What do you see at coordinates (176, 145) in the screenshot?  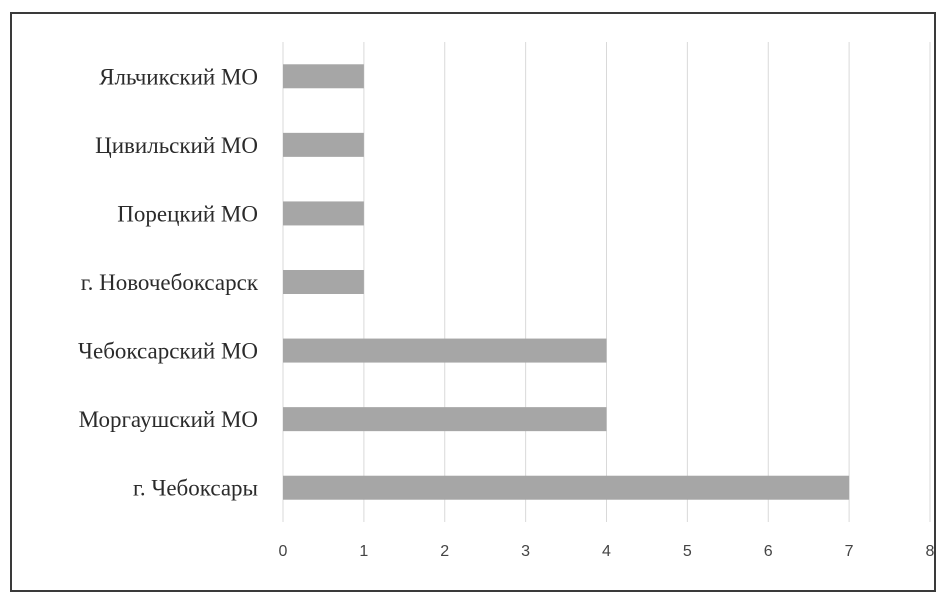 I see `category-label: Цивильский МО` at bounding box center [176, 145].